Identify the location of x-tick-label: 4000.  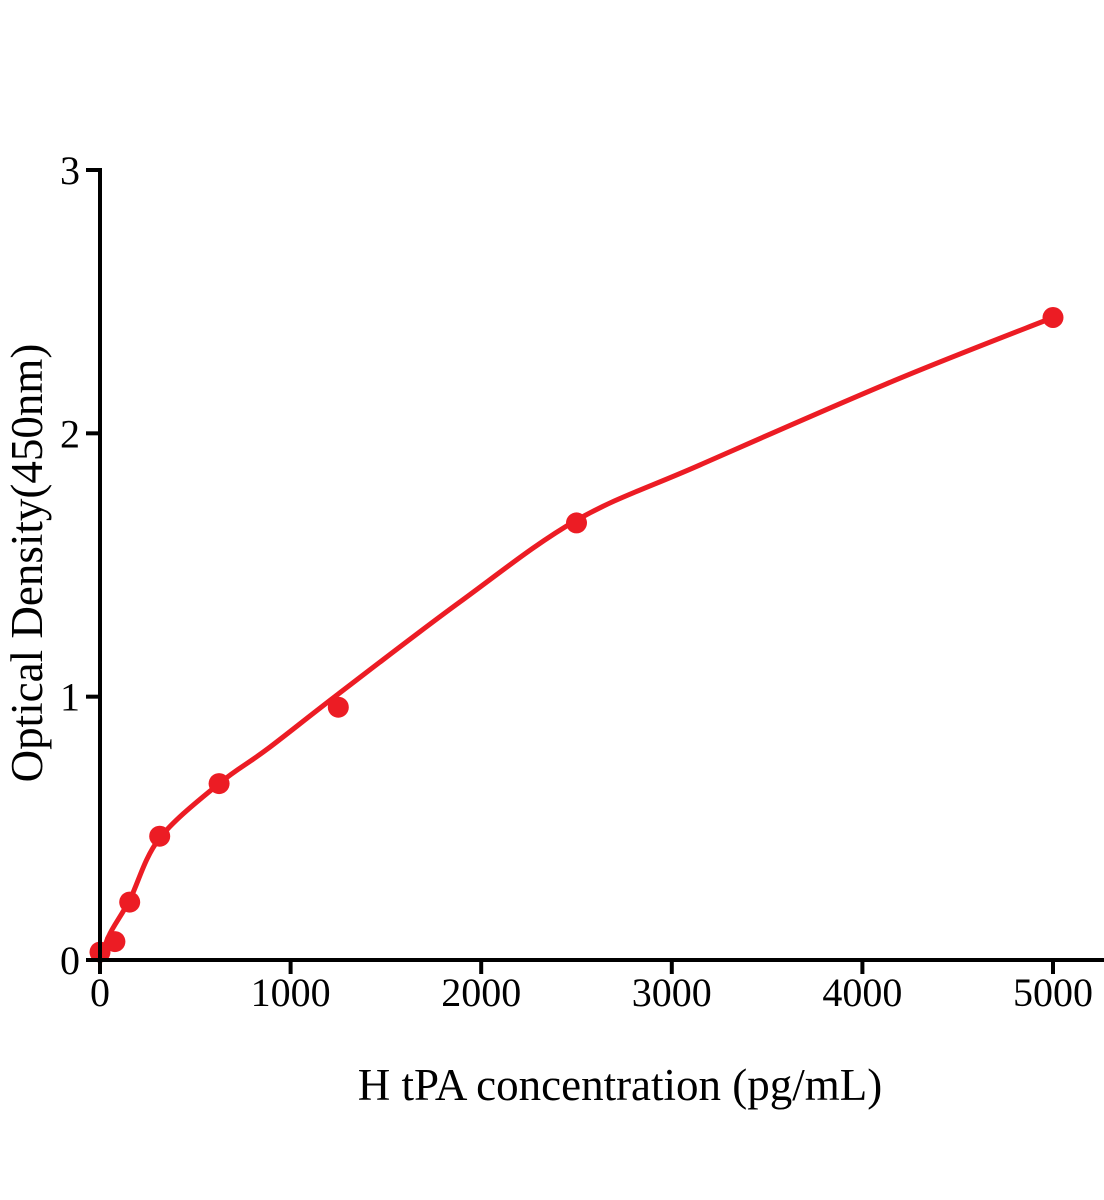
(862, 992).